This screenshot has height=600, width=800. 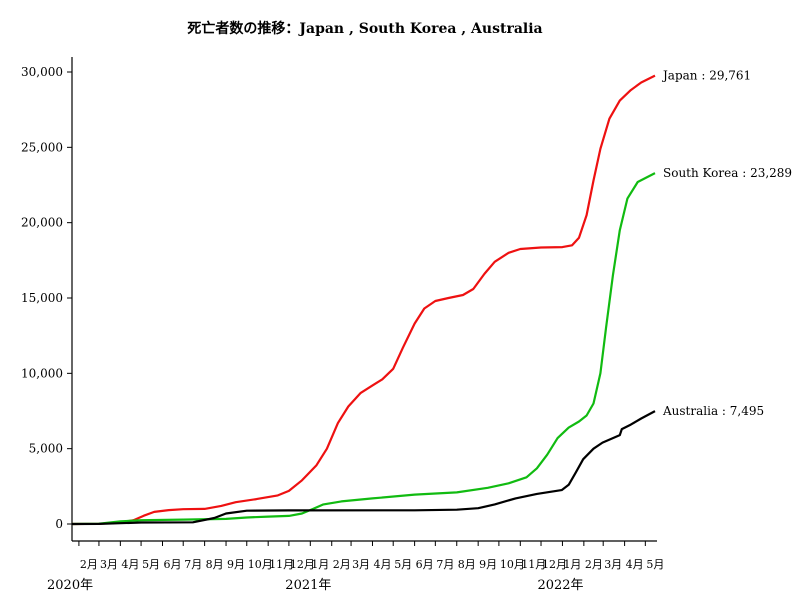 I want to click on y-ticks: 0 5,000 10,000 15,000 20,000 25,000 30,000, so click(x=46, y=298).